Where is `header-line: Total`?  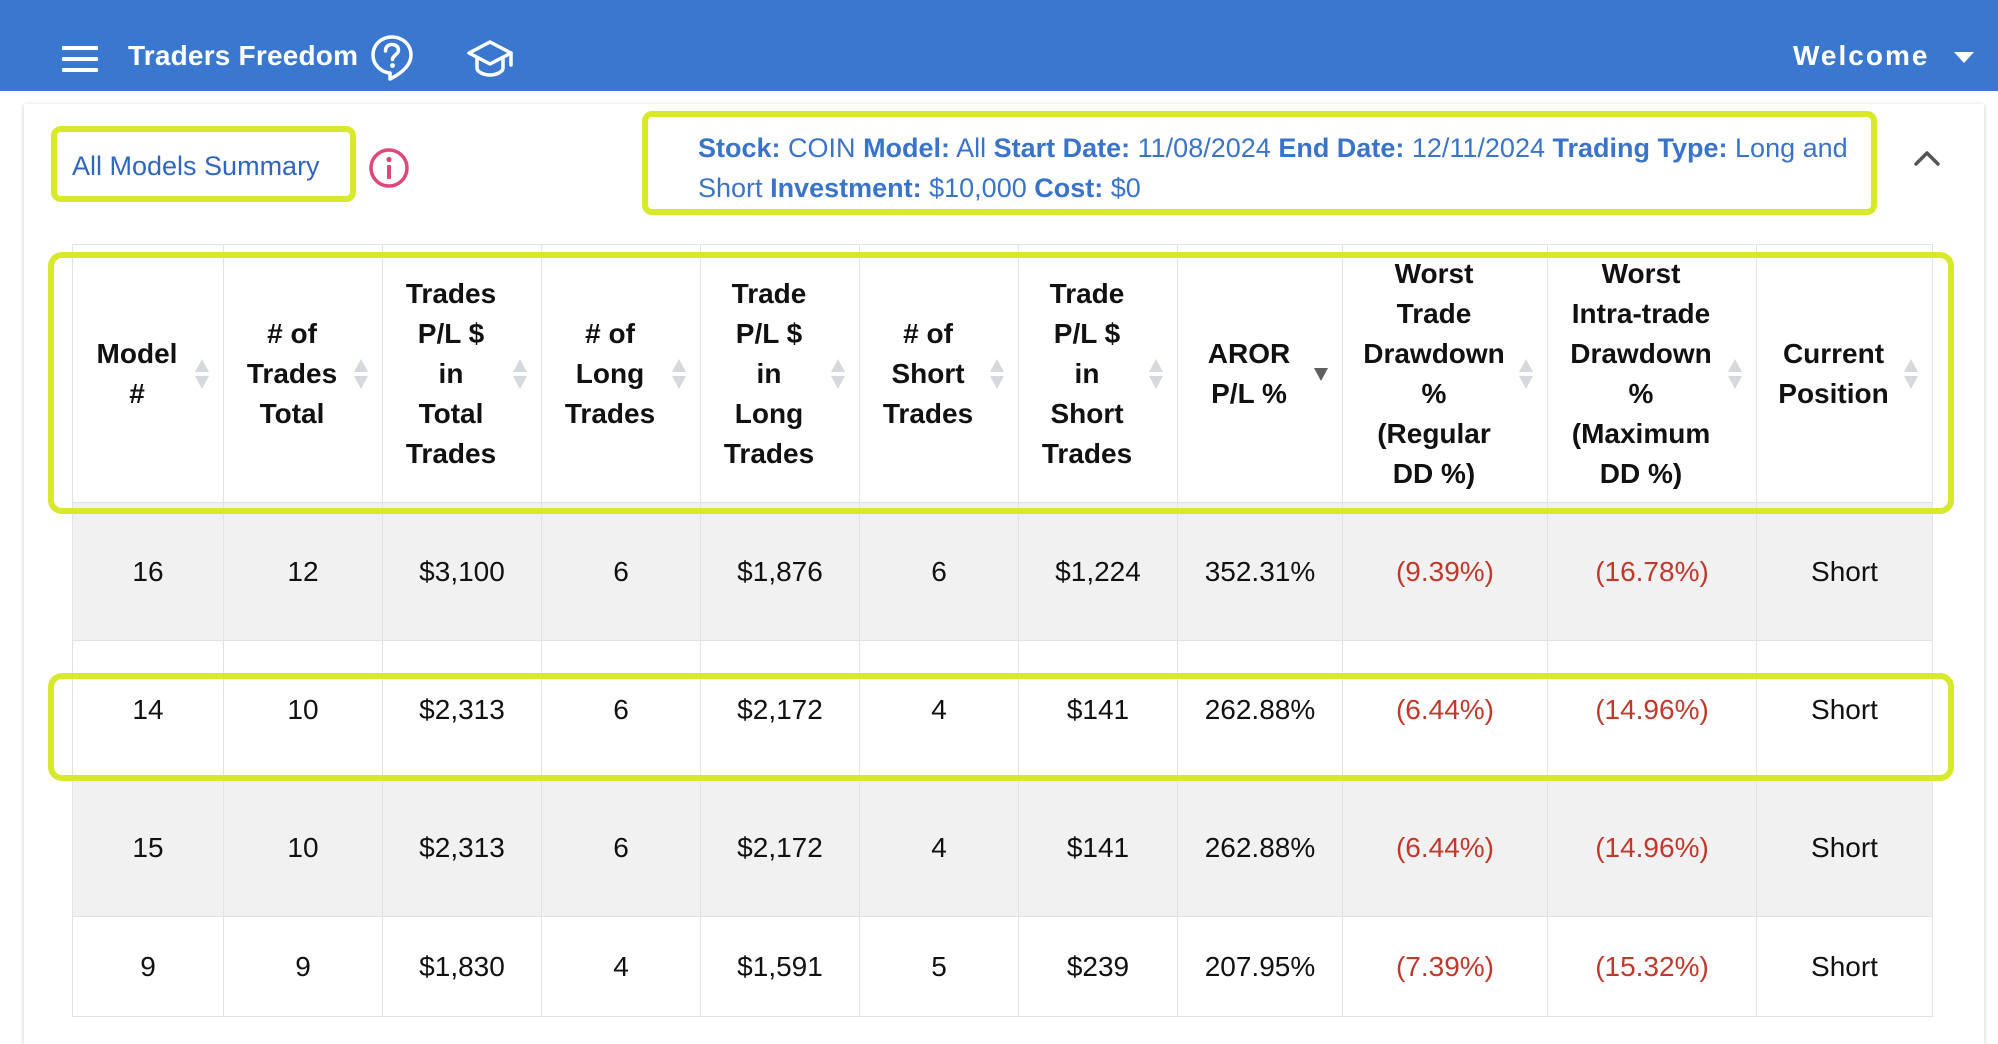
header-line: Total is located at coordinates (292, 413).